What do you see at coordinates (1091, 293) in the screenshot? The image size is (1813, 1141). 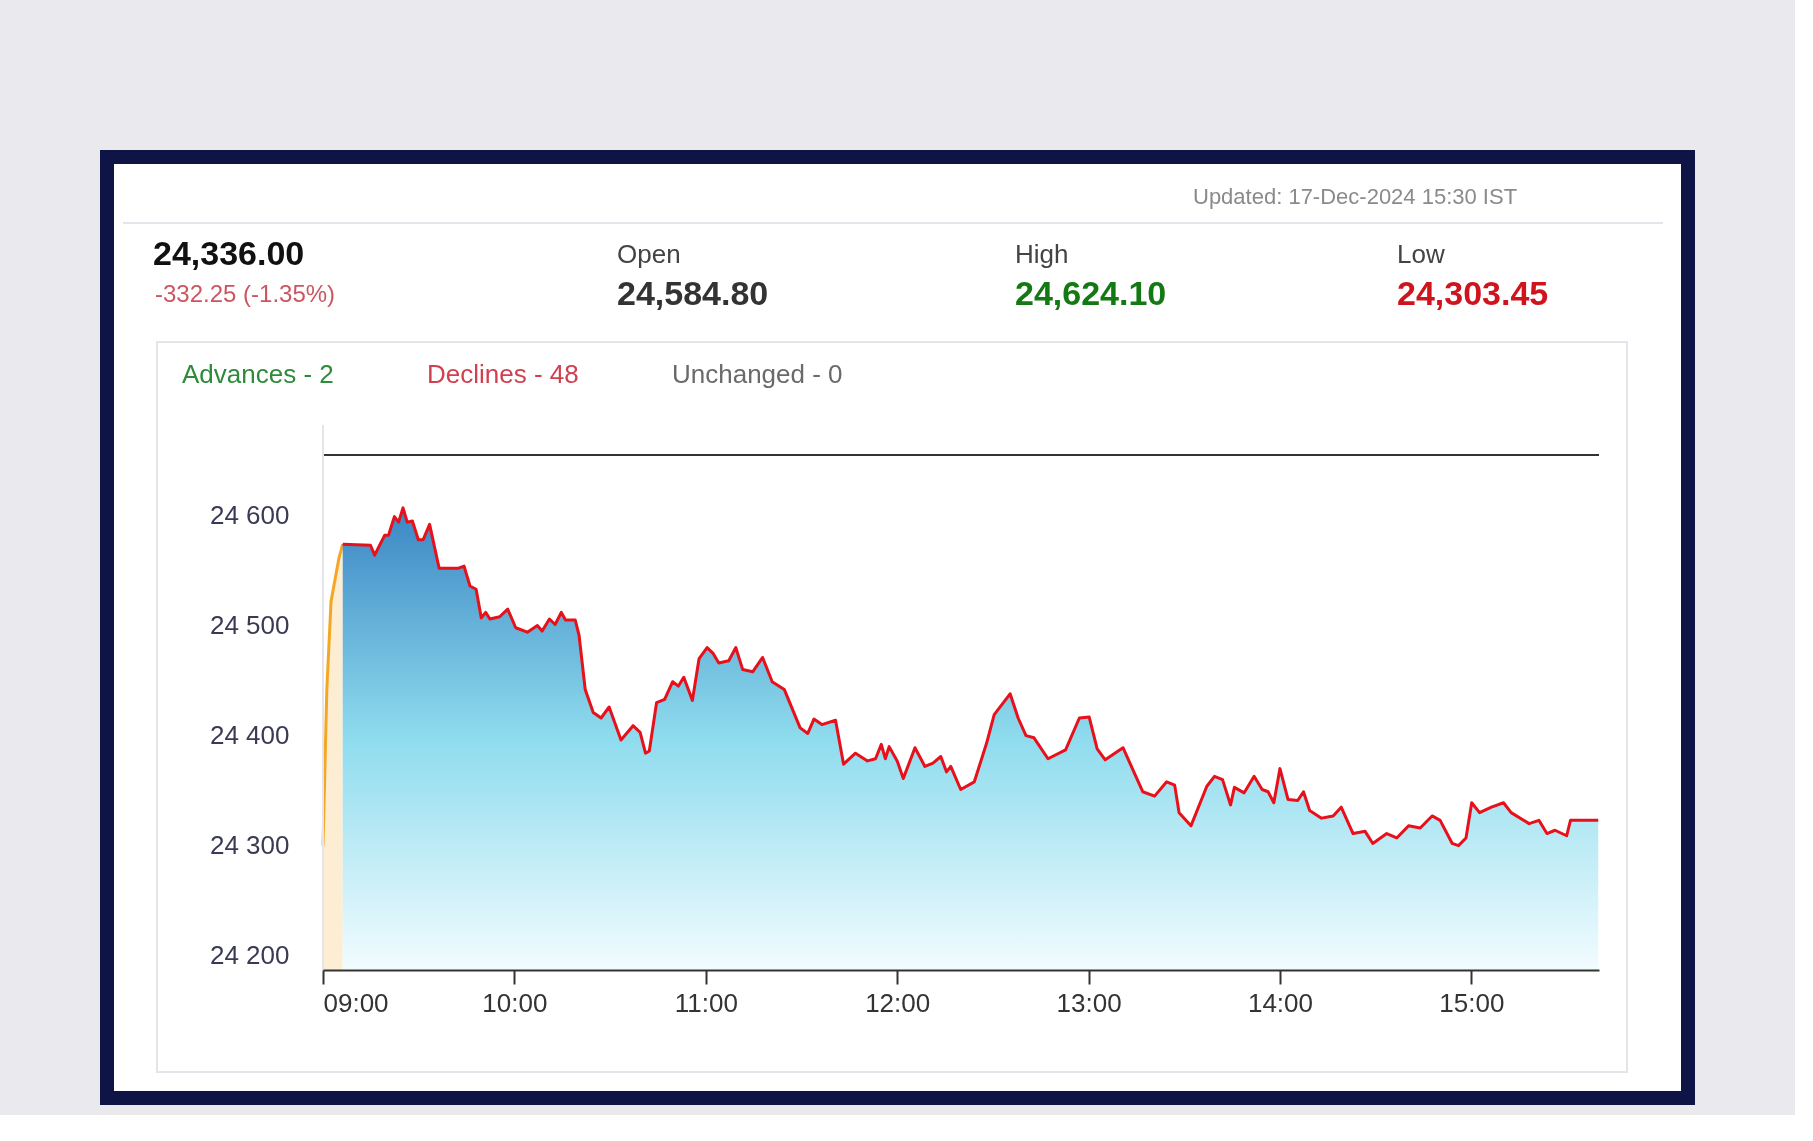 I see `text: 24,624.10` at bounding box center [1091, 293].